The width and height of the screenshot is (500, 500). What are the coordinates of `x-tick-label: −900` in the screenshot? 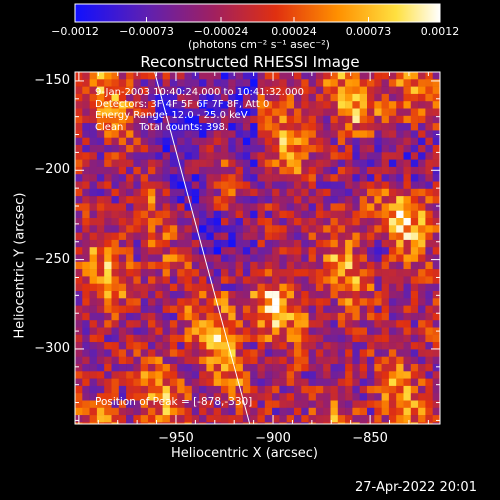 It's located at (273, 438).